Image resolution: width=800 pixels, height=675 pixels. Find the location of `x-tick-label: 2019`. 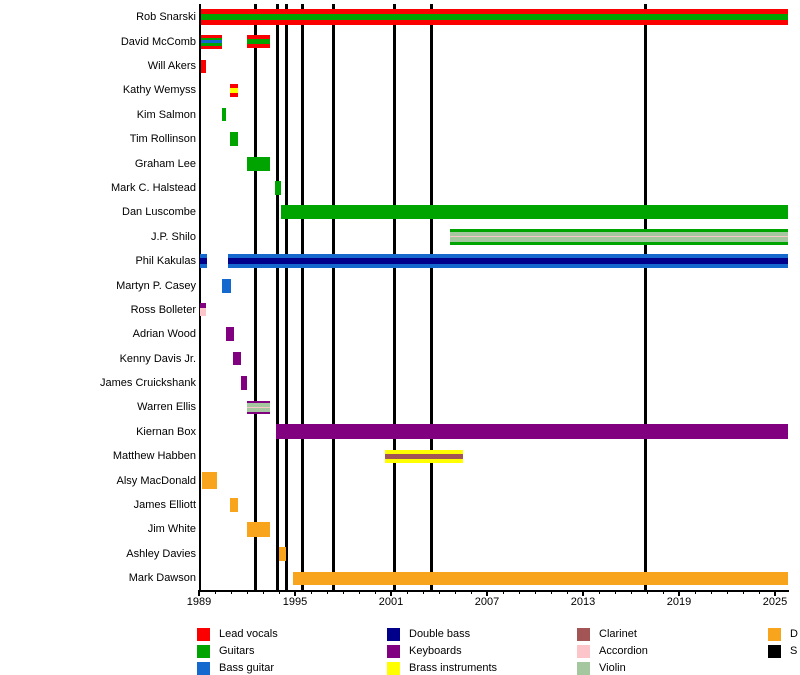

x-tick-label: 2019 is located at coordinates (679, 602).